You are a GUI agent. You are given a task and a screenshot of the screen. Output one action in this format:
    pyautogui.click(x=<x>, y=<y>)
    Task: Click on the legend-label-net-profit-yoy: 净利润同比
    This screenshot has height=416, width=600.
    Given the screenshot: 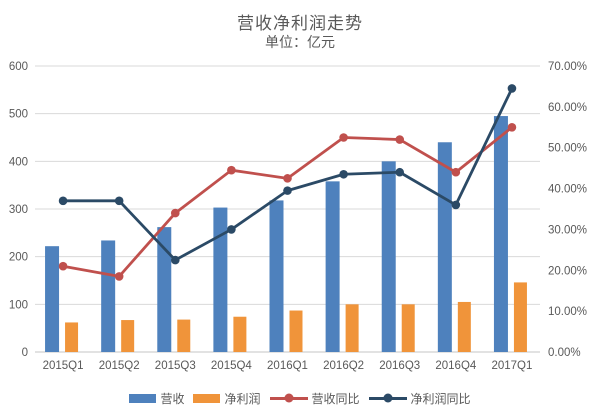 What is the action you would take?
    pyautogui.click(x=440, y=398)
    